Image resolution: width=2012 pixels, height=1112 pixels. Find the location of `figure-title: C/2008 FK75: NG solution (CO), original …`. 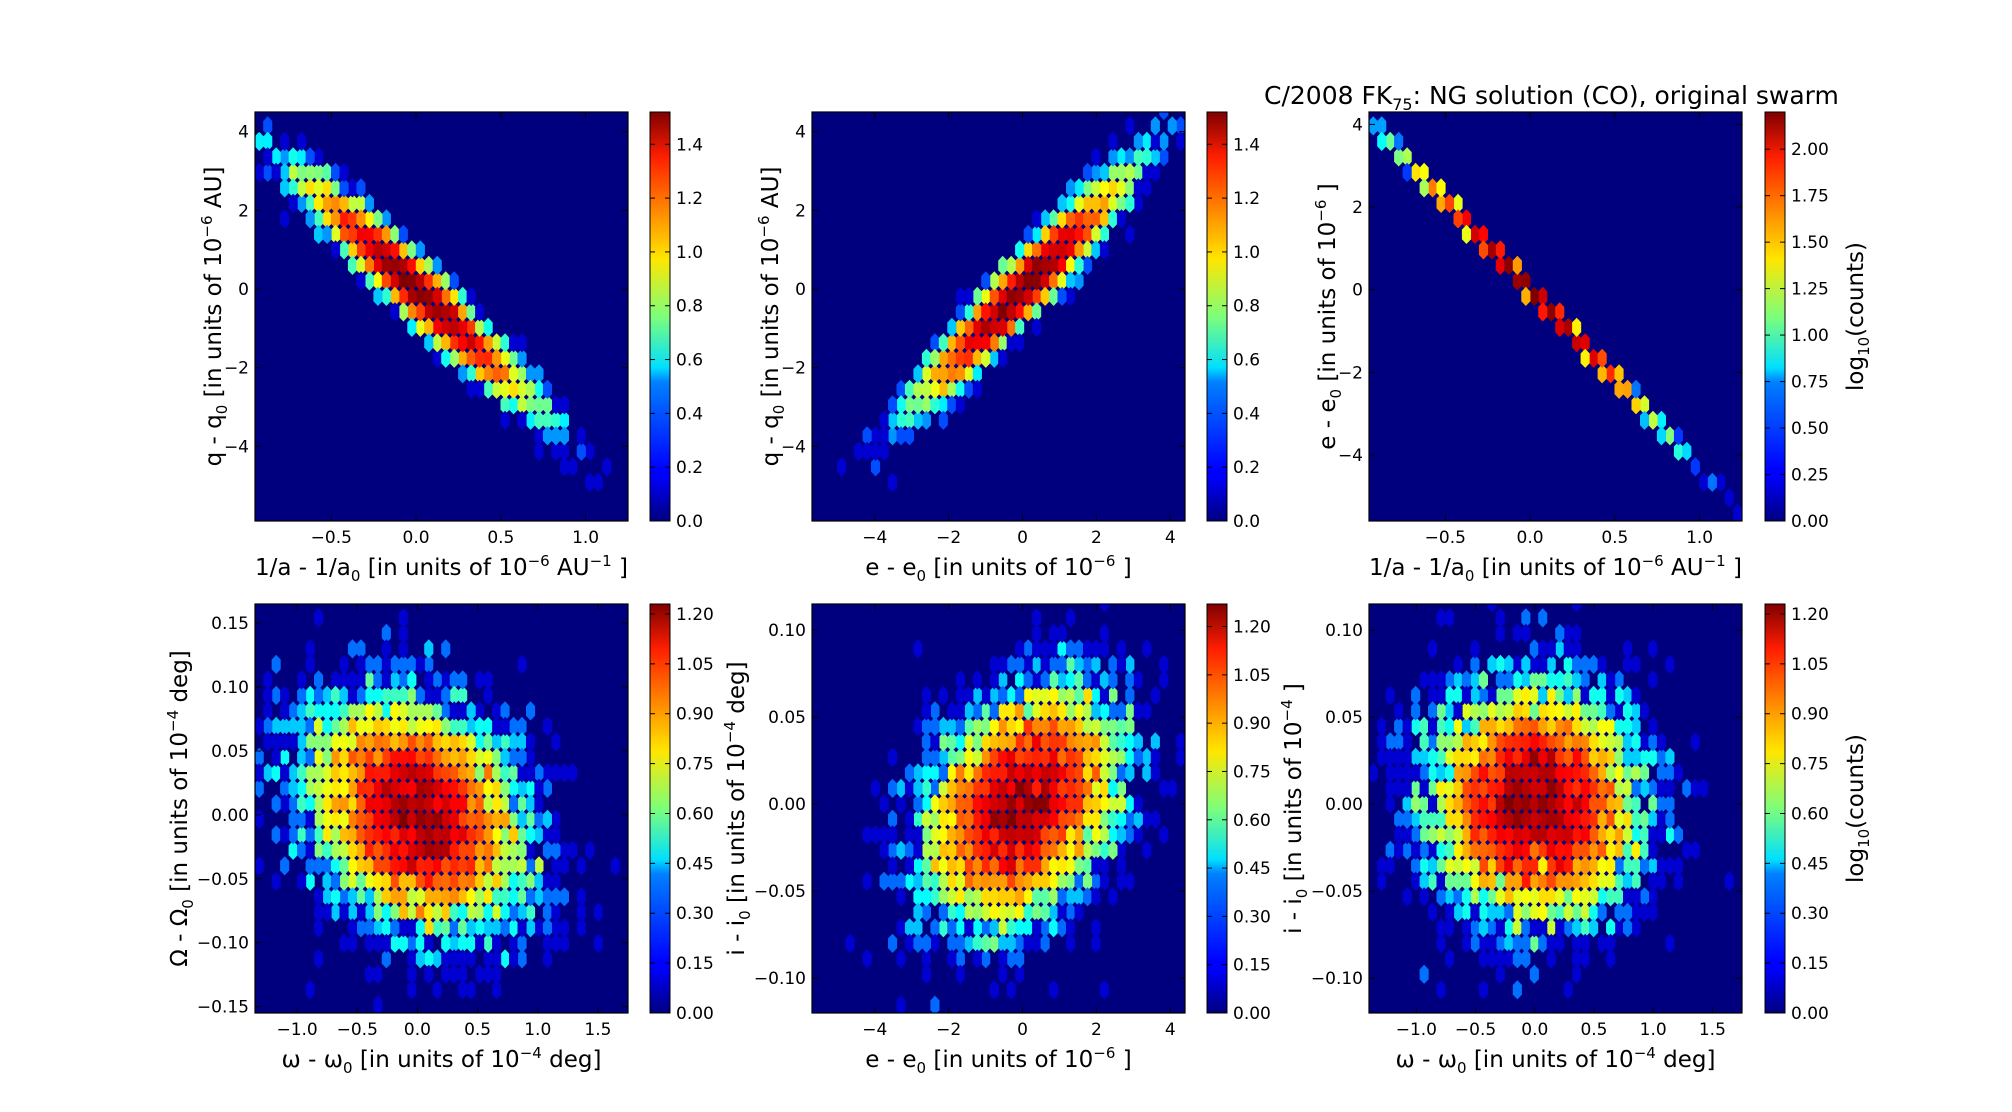

figure-title: C/2008 FK75: NG solution (CO), original … is located at coordinates (1551, 97).